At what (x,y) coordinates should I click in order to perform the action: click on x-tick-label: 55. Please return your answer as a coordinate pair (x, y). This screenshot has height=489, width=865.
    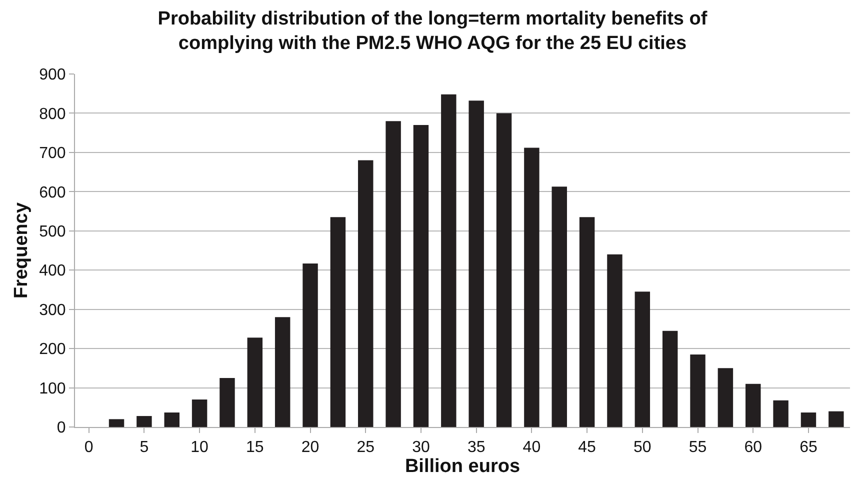
    Looking at the image, I should click on (697, 447).